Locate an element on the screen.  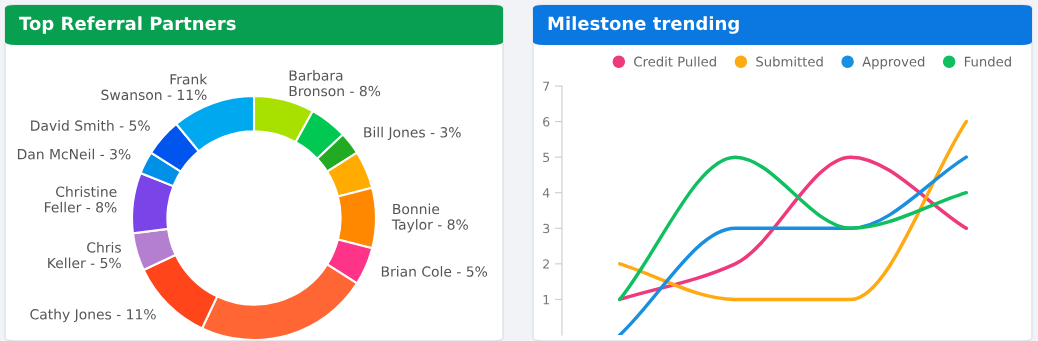
slice-label: Dan McNeil - 3% is located at coordinates (74, 154).